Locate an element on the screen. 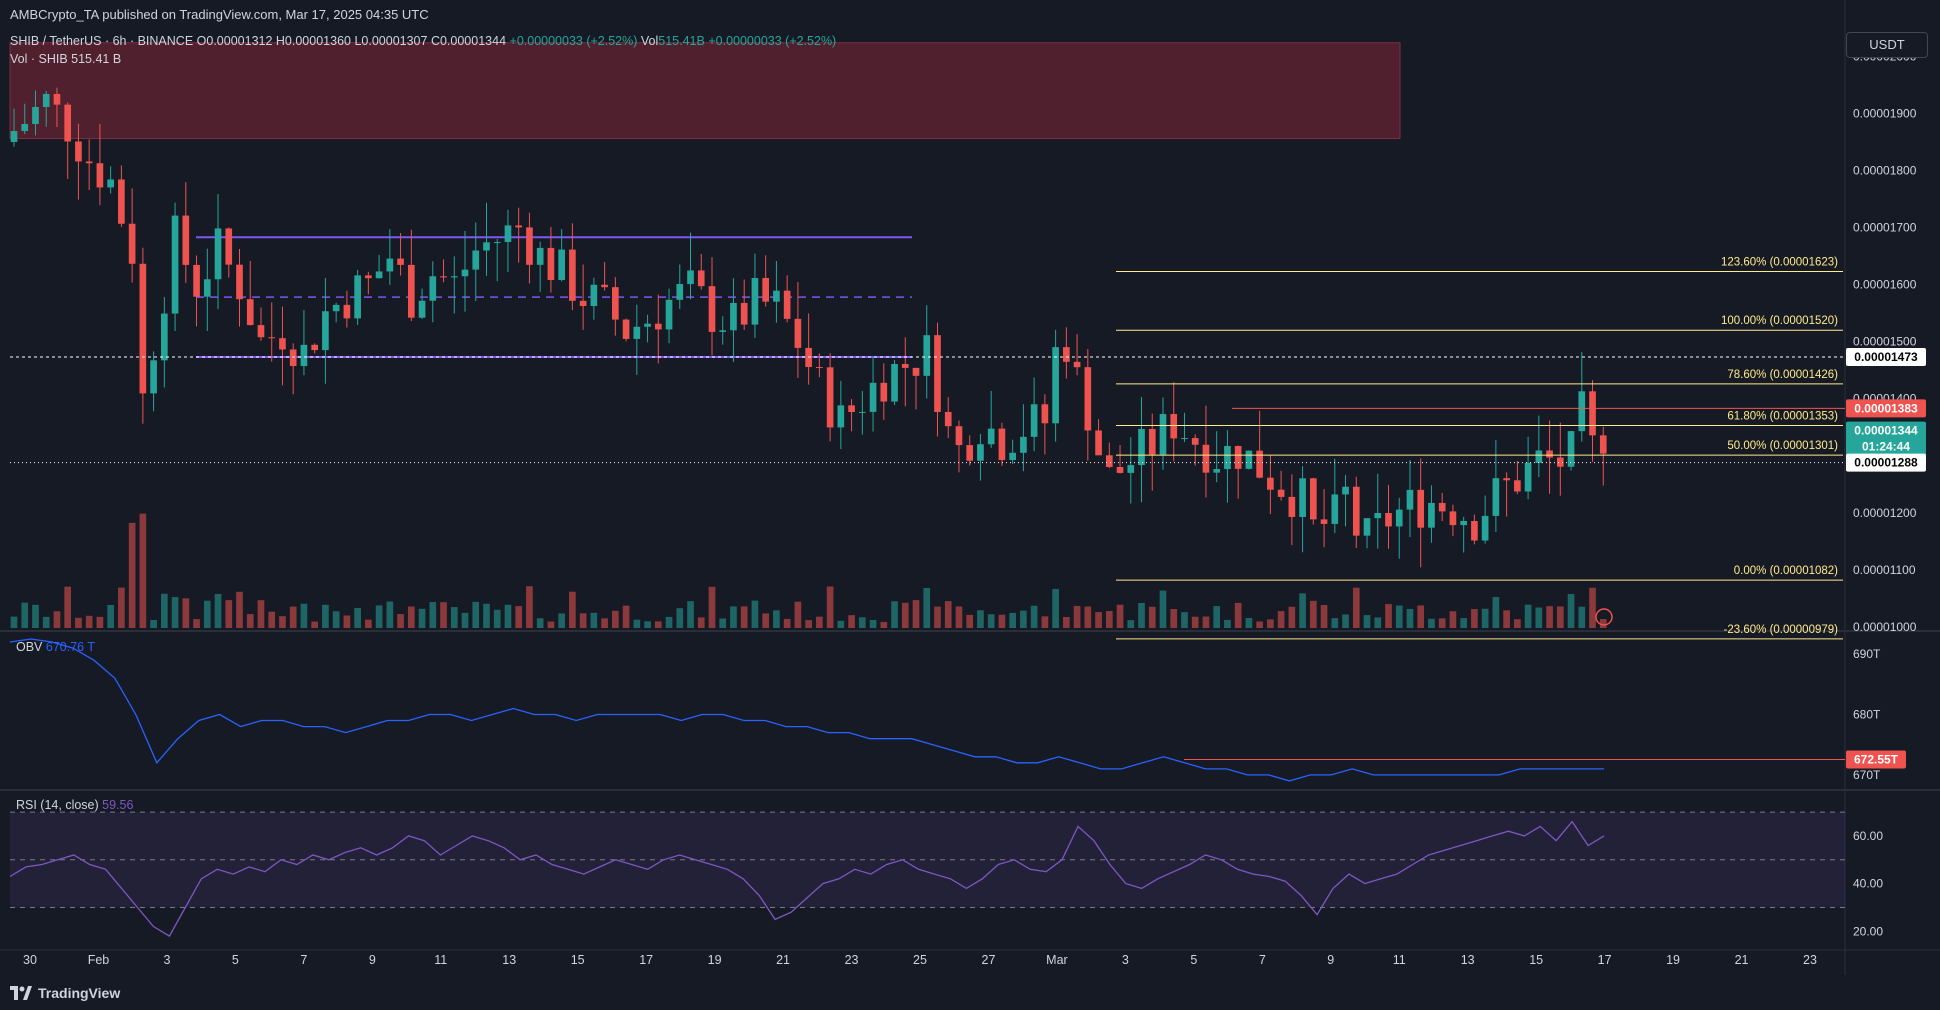 This screenshot has height=1010, width=1940. time-tick-label: 13 is located at coordinates (1468, 960).